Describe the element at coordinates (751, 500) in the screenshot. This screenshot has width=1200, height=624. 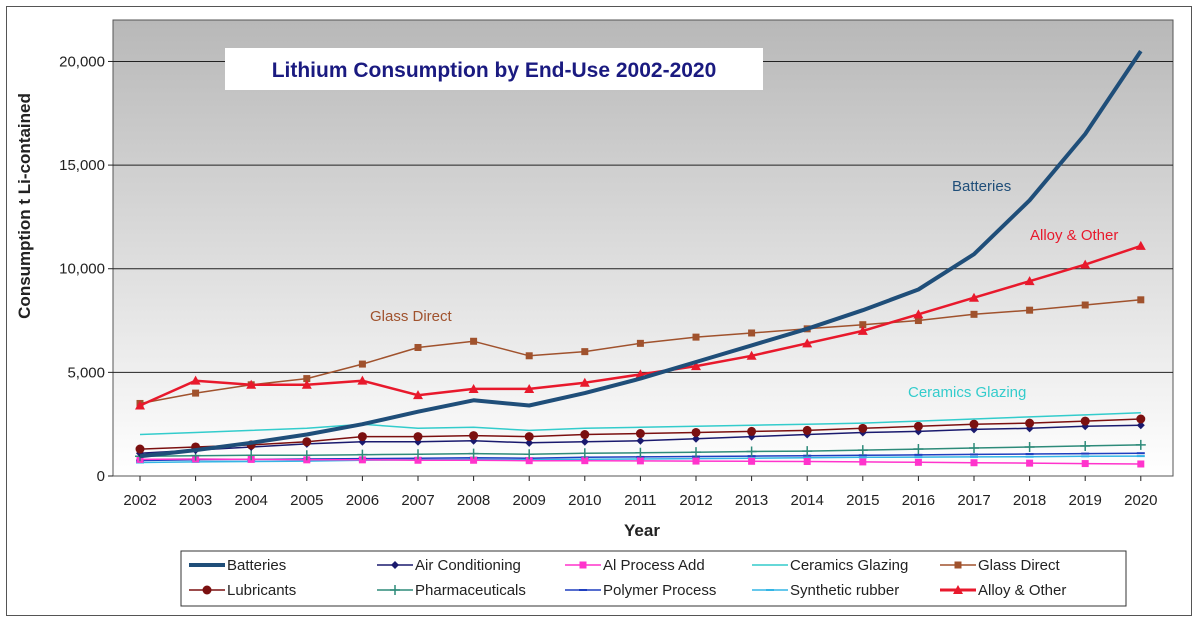
I see `x-tick-label: 2013` at that location.